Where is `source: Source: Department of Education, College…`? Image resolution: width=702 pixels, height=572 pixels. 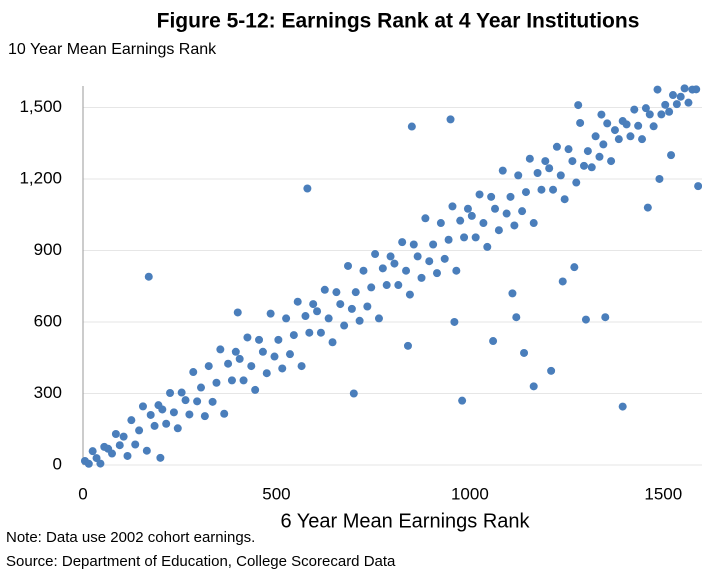 source: Source: Department of Education, College… is located at coordinates (201, 561).